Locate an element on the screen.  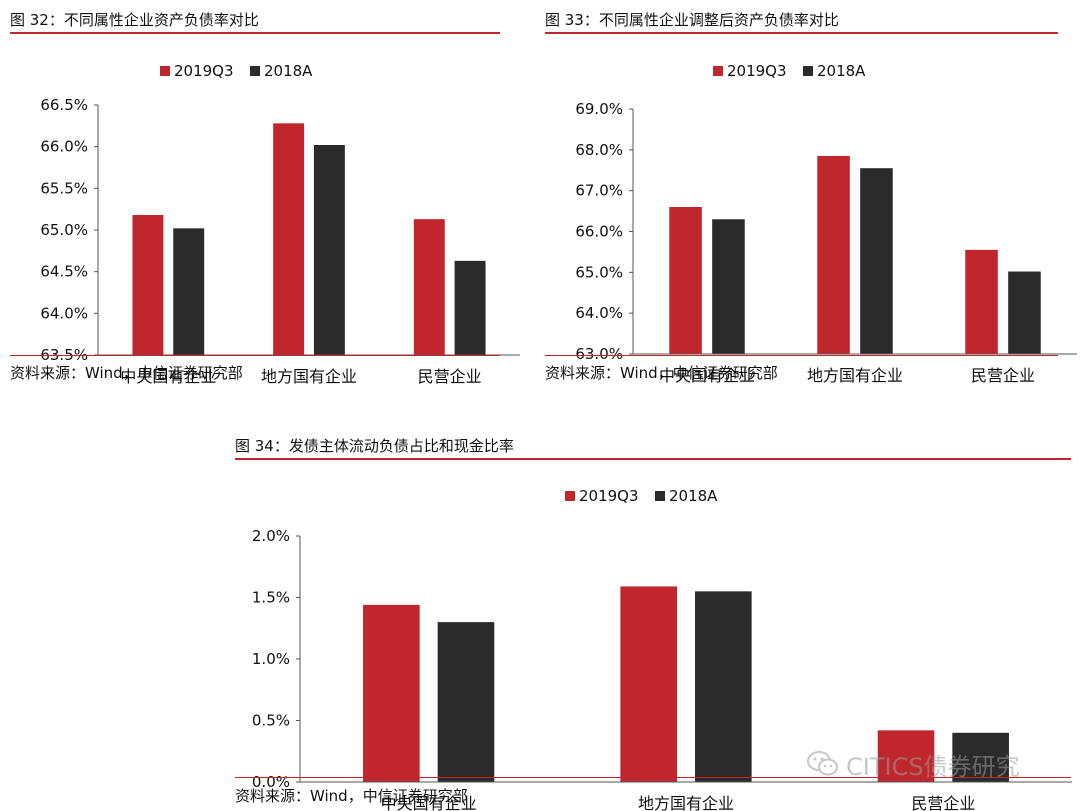
y-tick-label: 64.5% is located at coordinates (64, 272).